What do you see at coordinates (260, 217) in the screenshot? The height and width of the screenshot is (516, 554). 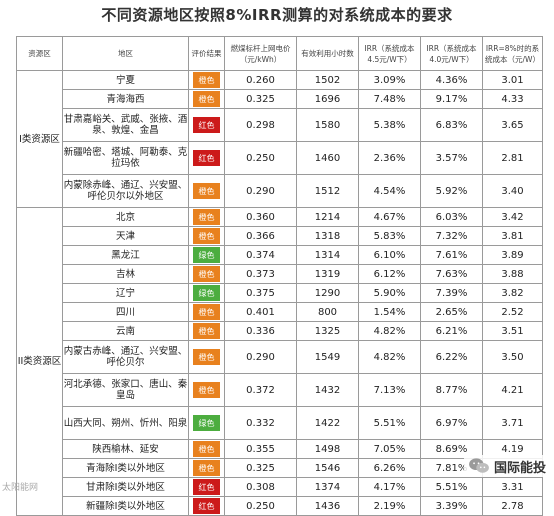 I see `price-cell: 0.360` at bounding box center [260, 217].